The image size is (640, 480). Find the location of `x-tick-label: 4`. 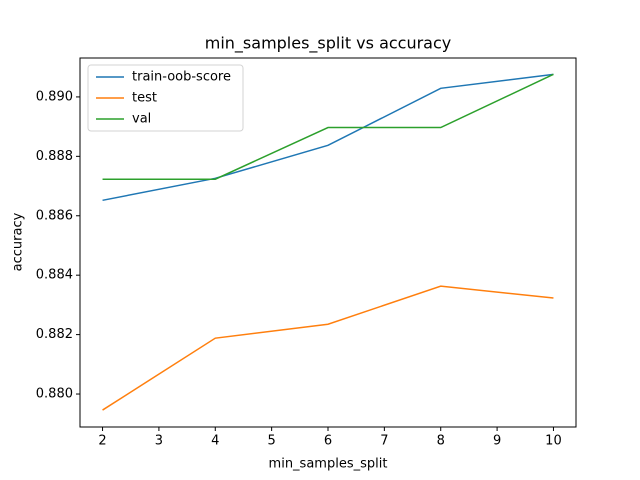

x-tick-label: 4 is located at coordinates (215, 441).